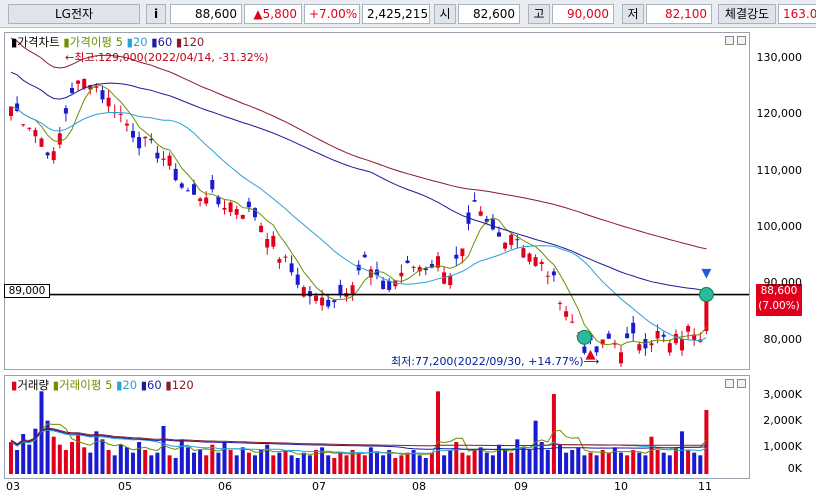 The image size is (816, 496). Describe the element at coordinates (396, 14) in the screenshot. I see `trade-volume: 2,425,215` at that location.